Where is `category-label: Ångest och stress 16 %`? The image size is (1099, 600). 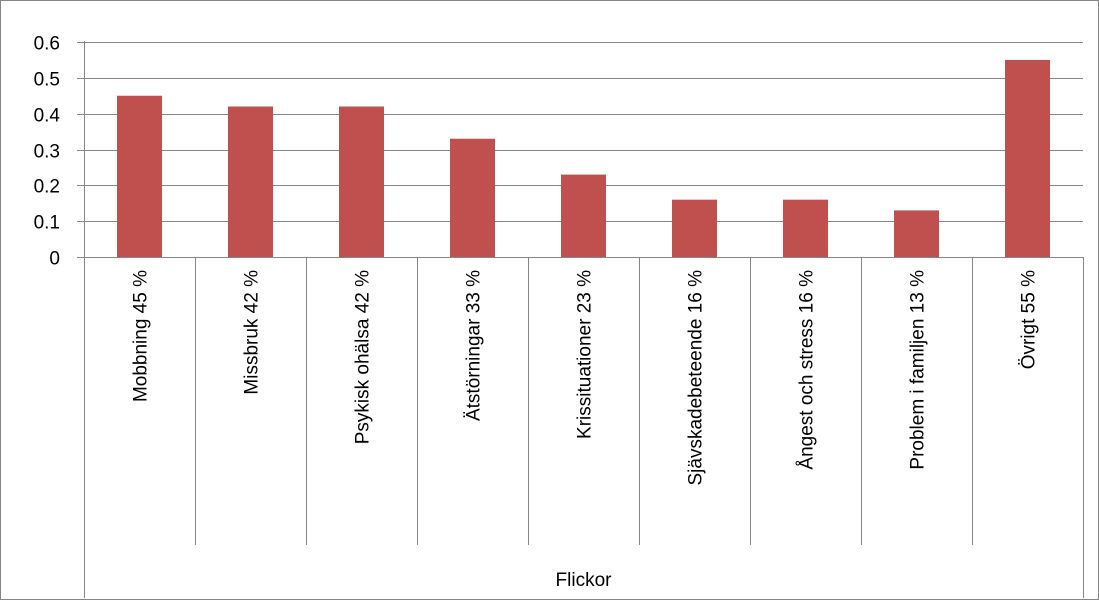
category-label: Ångest och stress 16 % is located at coordinates (807, 370).